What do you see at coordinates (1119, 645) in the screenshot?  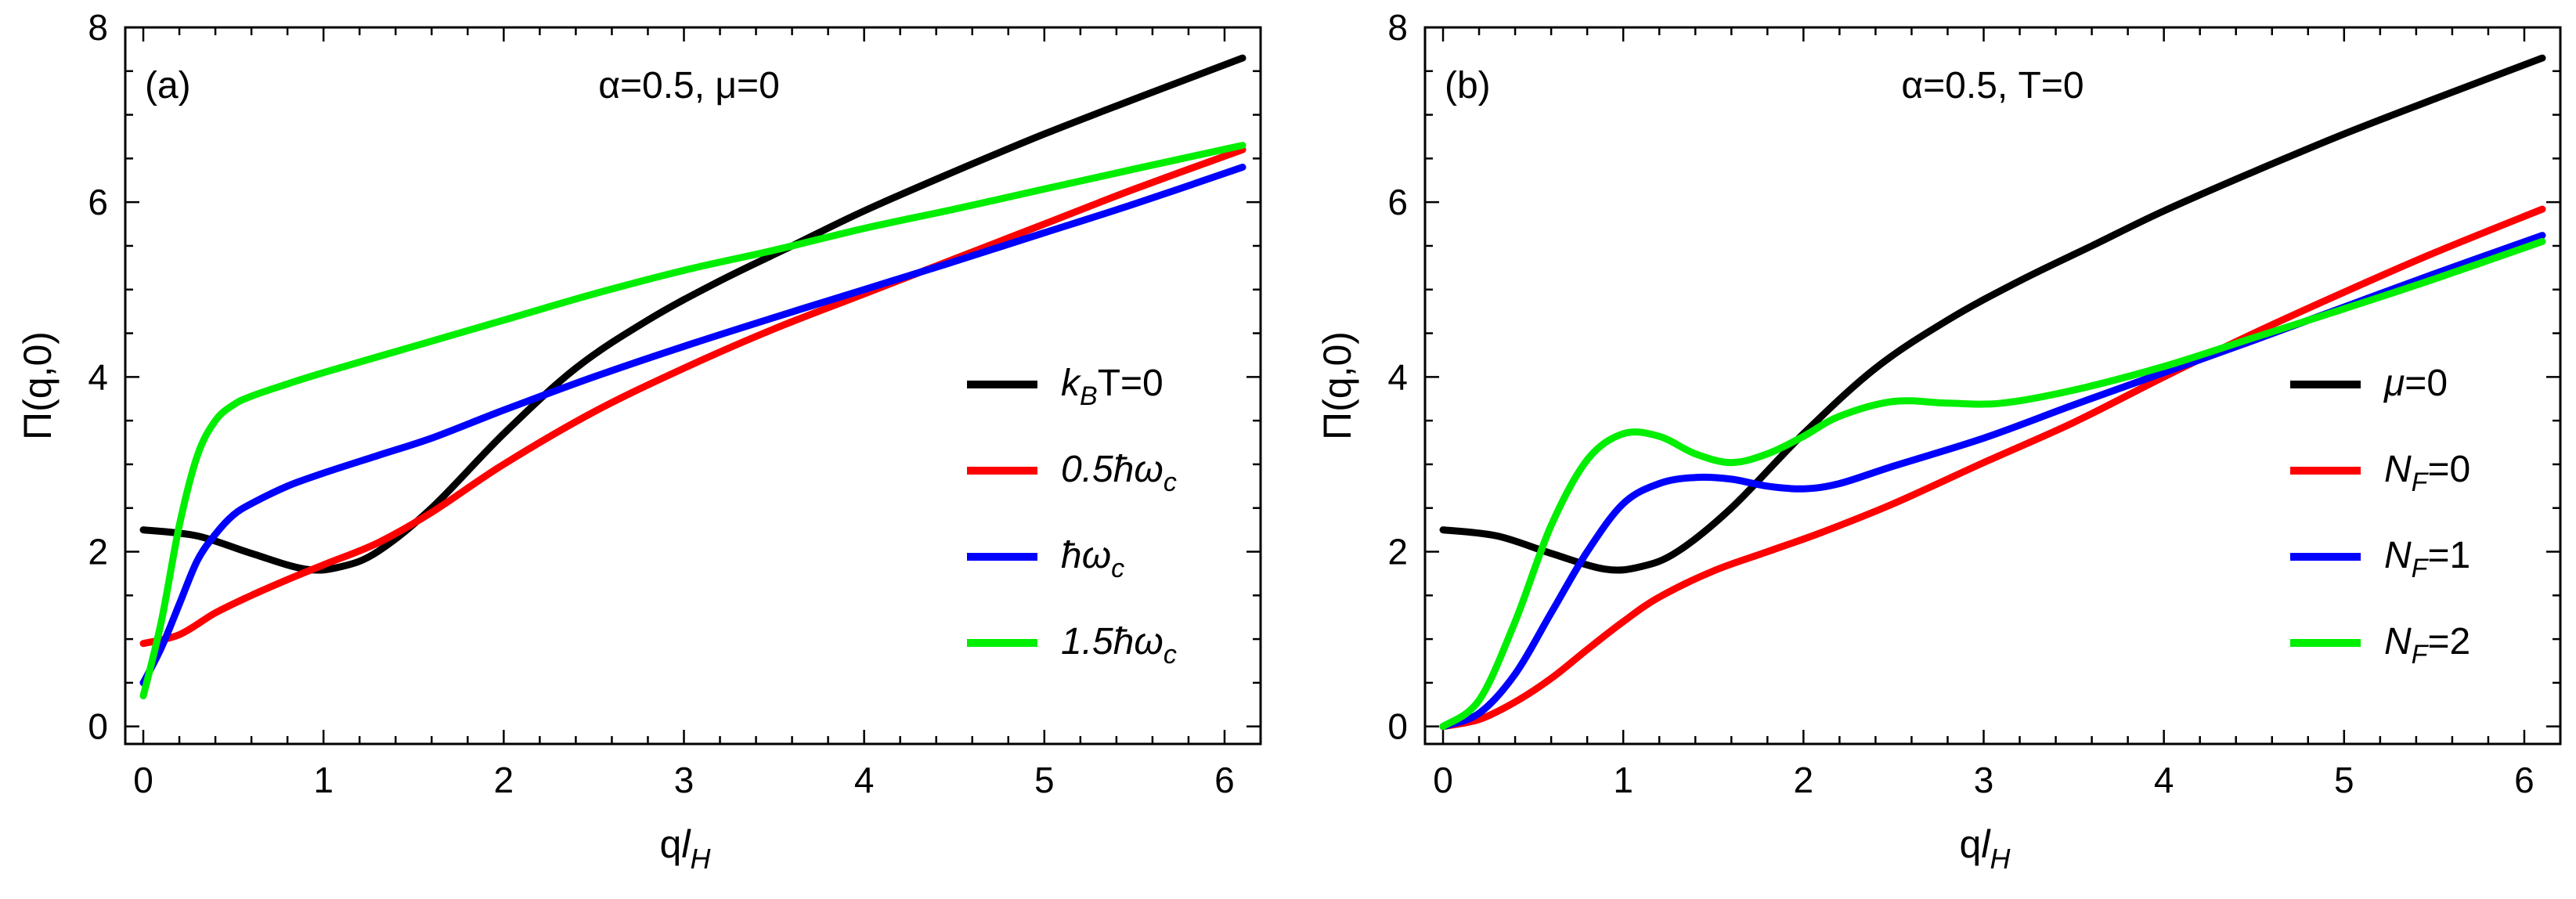 I see `legend-label: 1.5ħωc` at bounding box center [1119, 645].